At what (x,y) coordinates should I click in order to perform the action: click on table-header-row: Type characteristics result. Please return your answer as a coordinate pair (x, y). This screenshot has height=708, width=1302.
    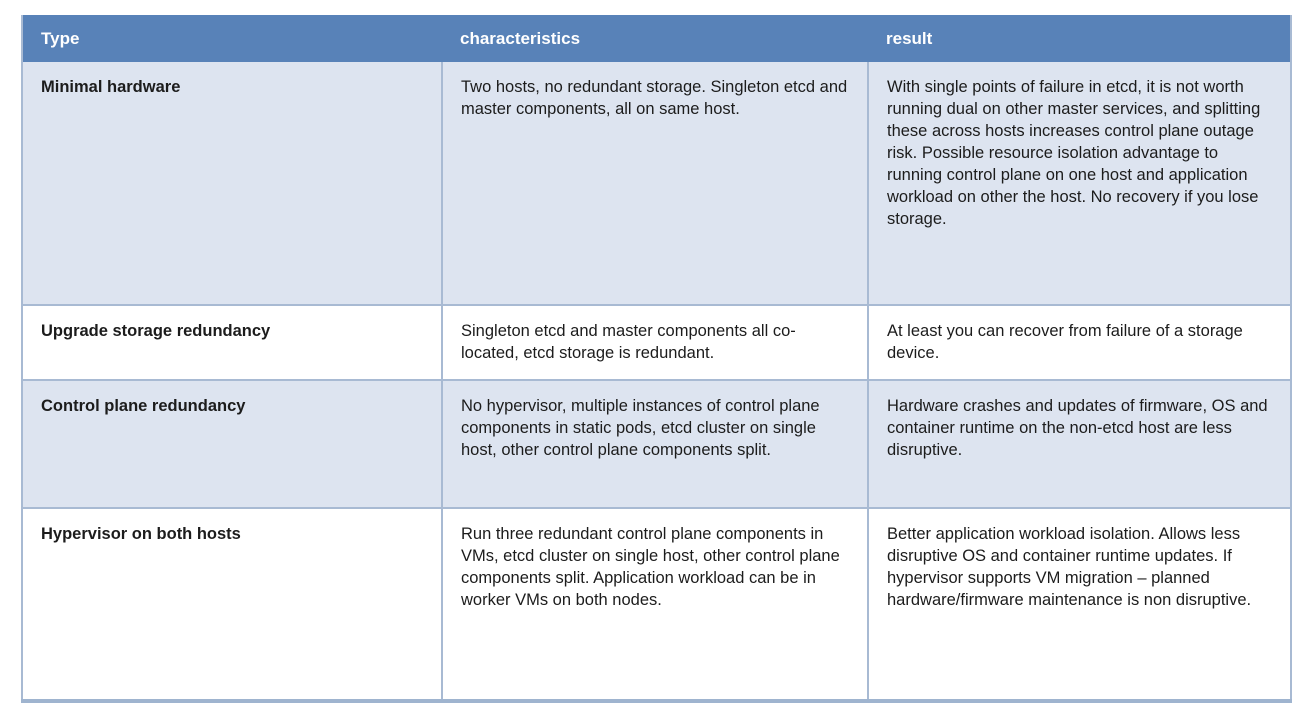
    Looking at the image, I should click on (656, 38).